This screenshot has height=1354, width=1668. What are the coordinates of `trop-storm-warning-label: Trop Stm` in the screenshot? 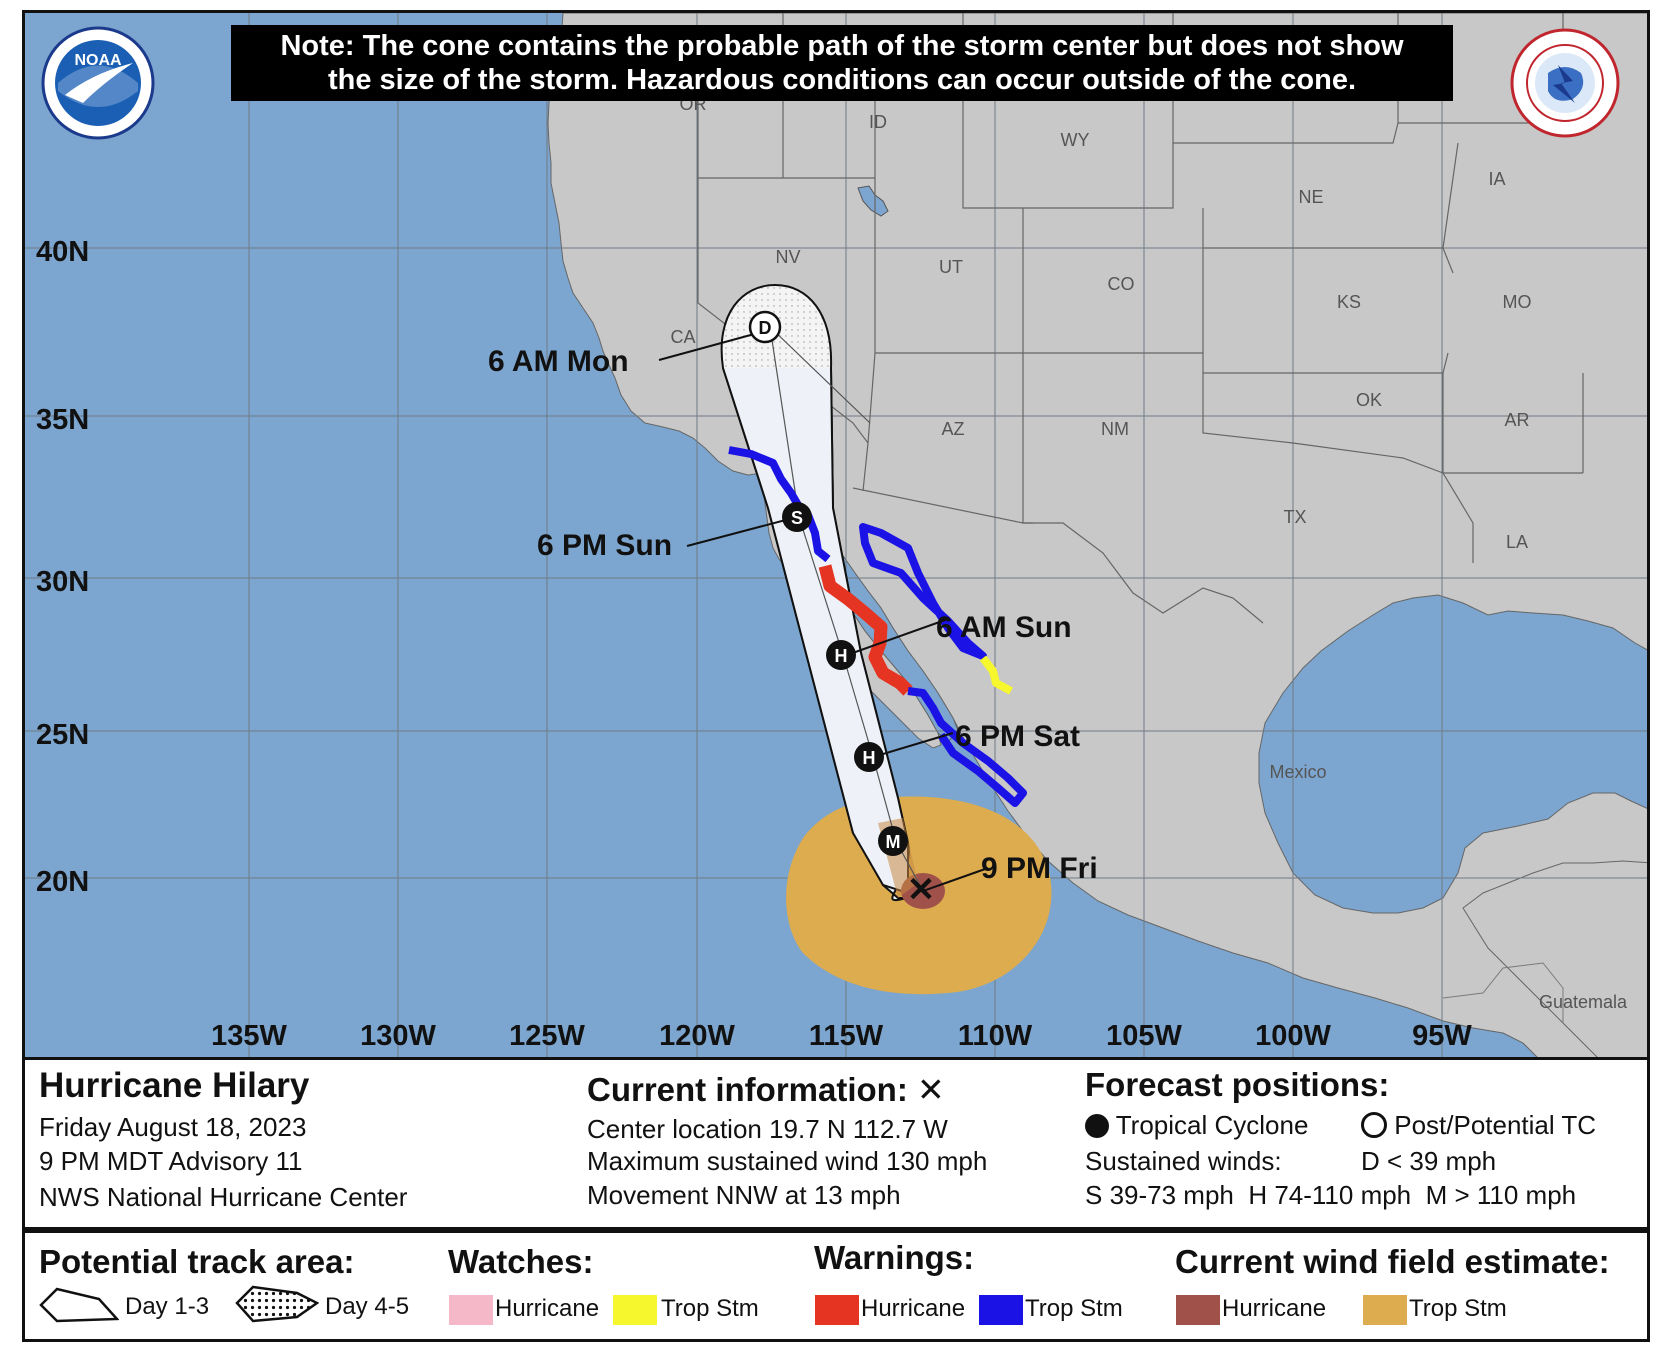 It's located at (1074, 1308).